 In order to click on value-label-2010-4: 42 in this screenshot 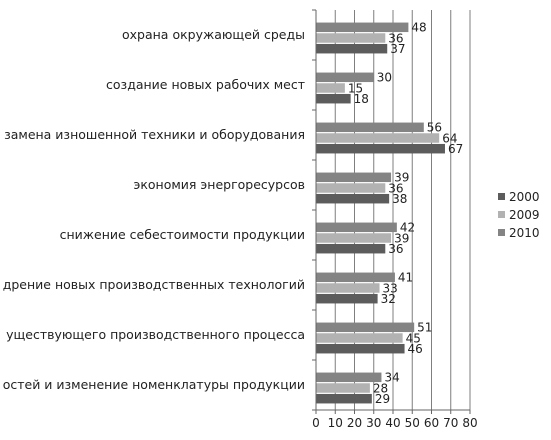, I will do `click(407, 228)`.